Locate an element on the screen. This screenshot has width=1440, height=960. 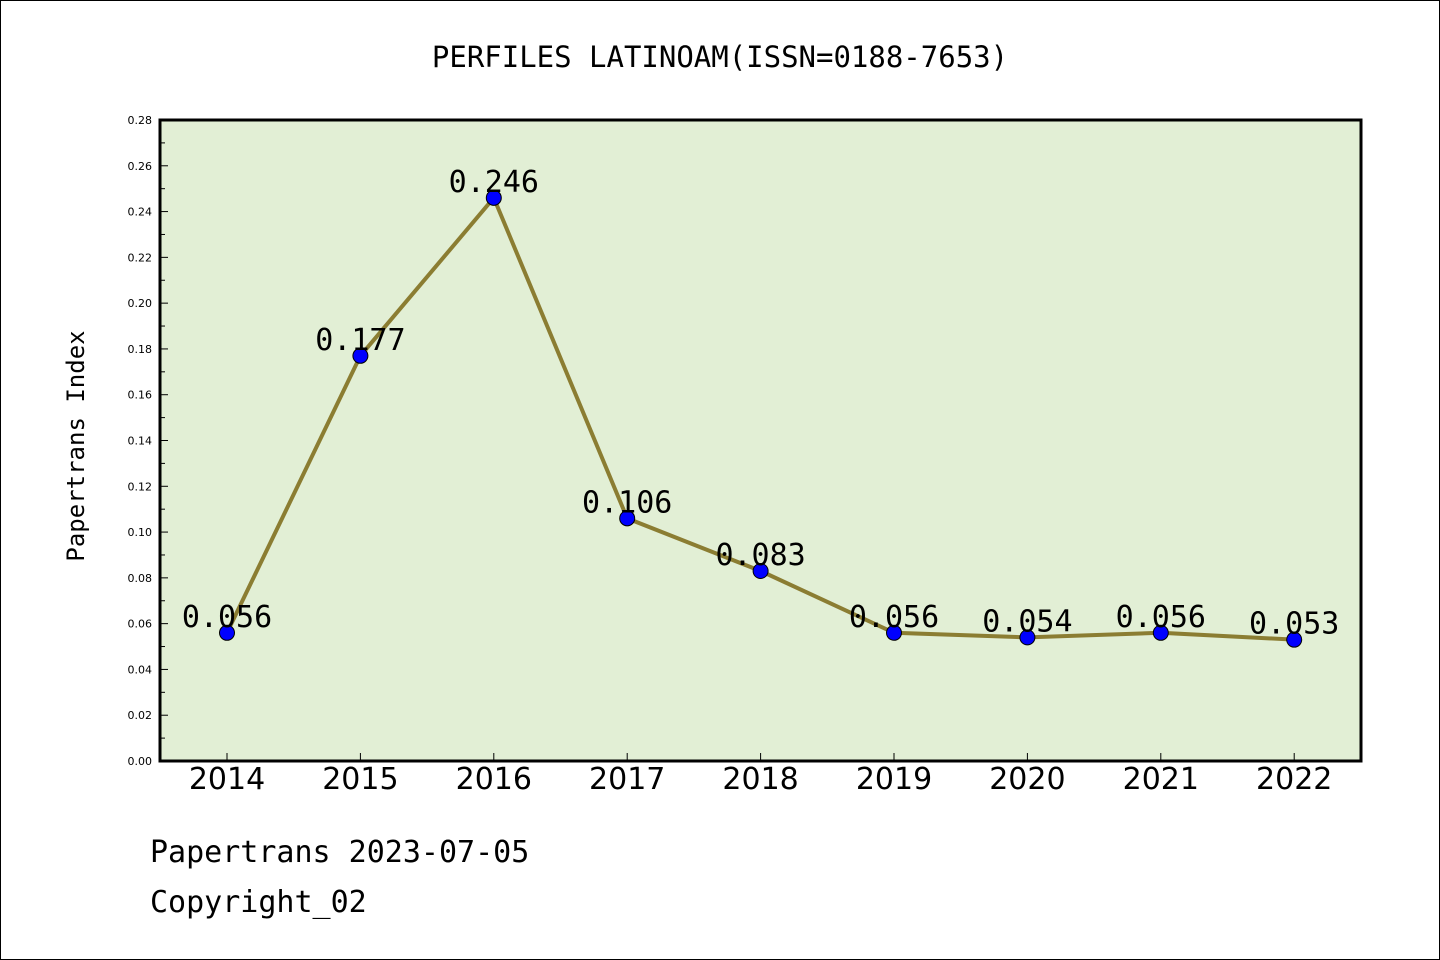
data-label: 0.053 is located at coordinates (1294, 624).